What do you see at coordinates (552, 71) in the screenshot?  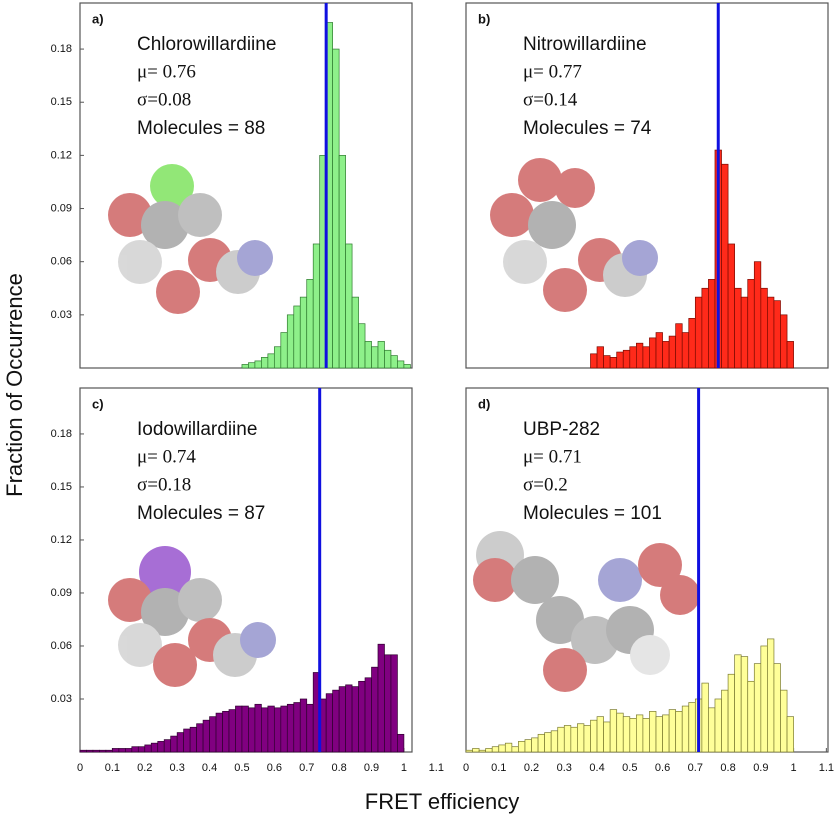 I see `annotation: μ= 0.77` at bounding box center [552, 71].